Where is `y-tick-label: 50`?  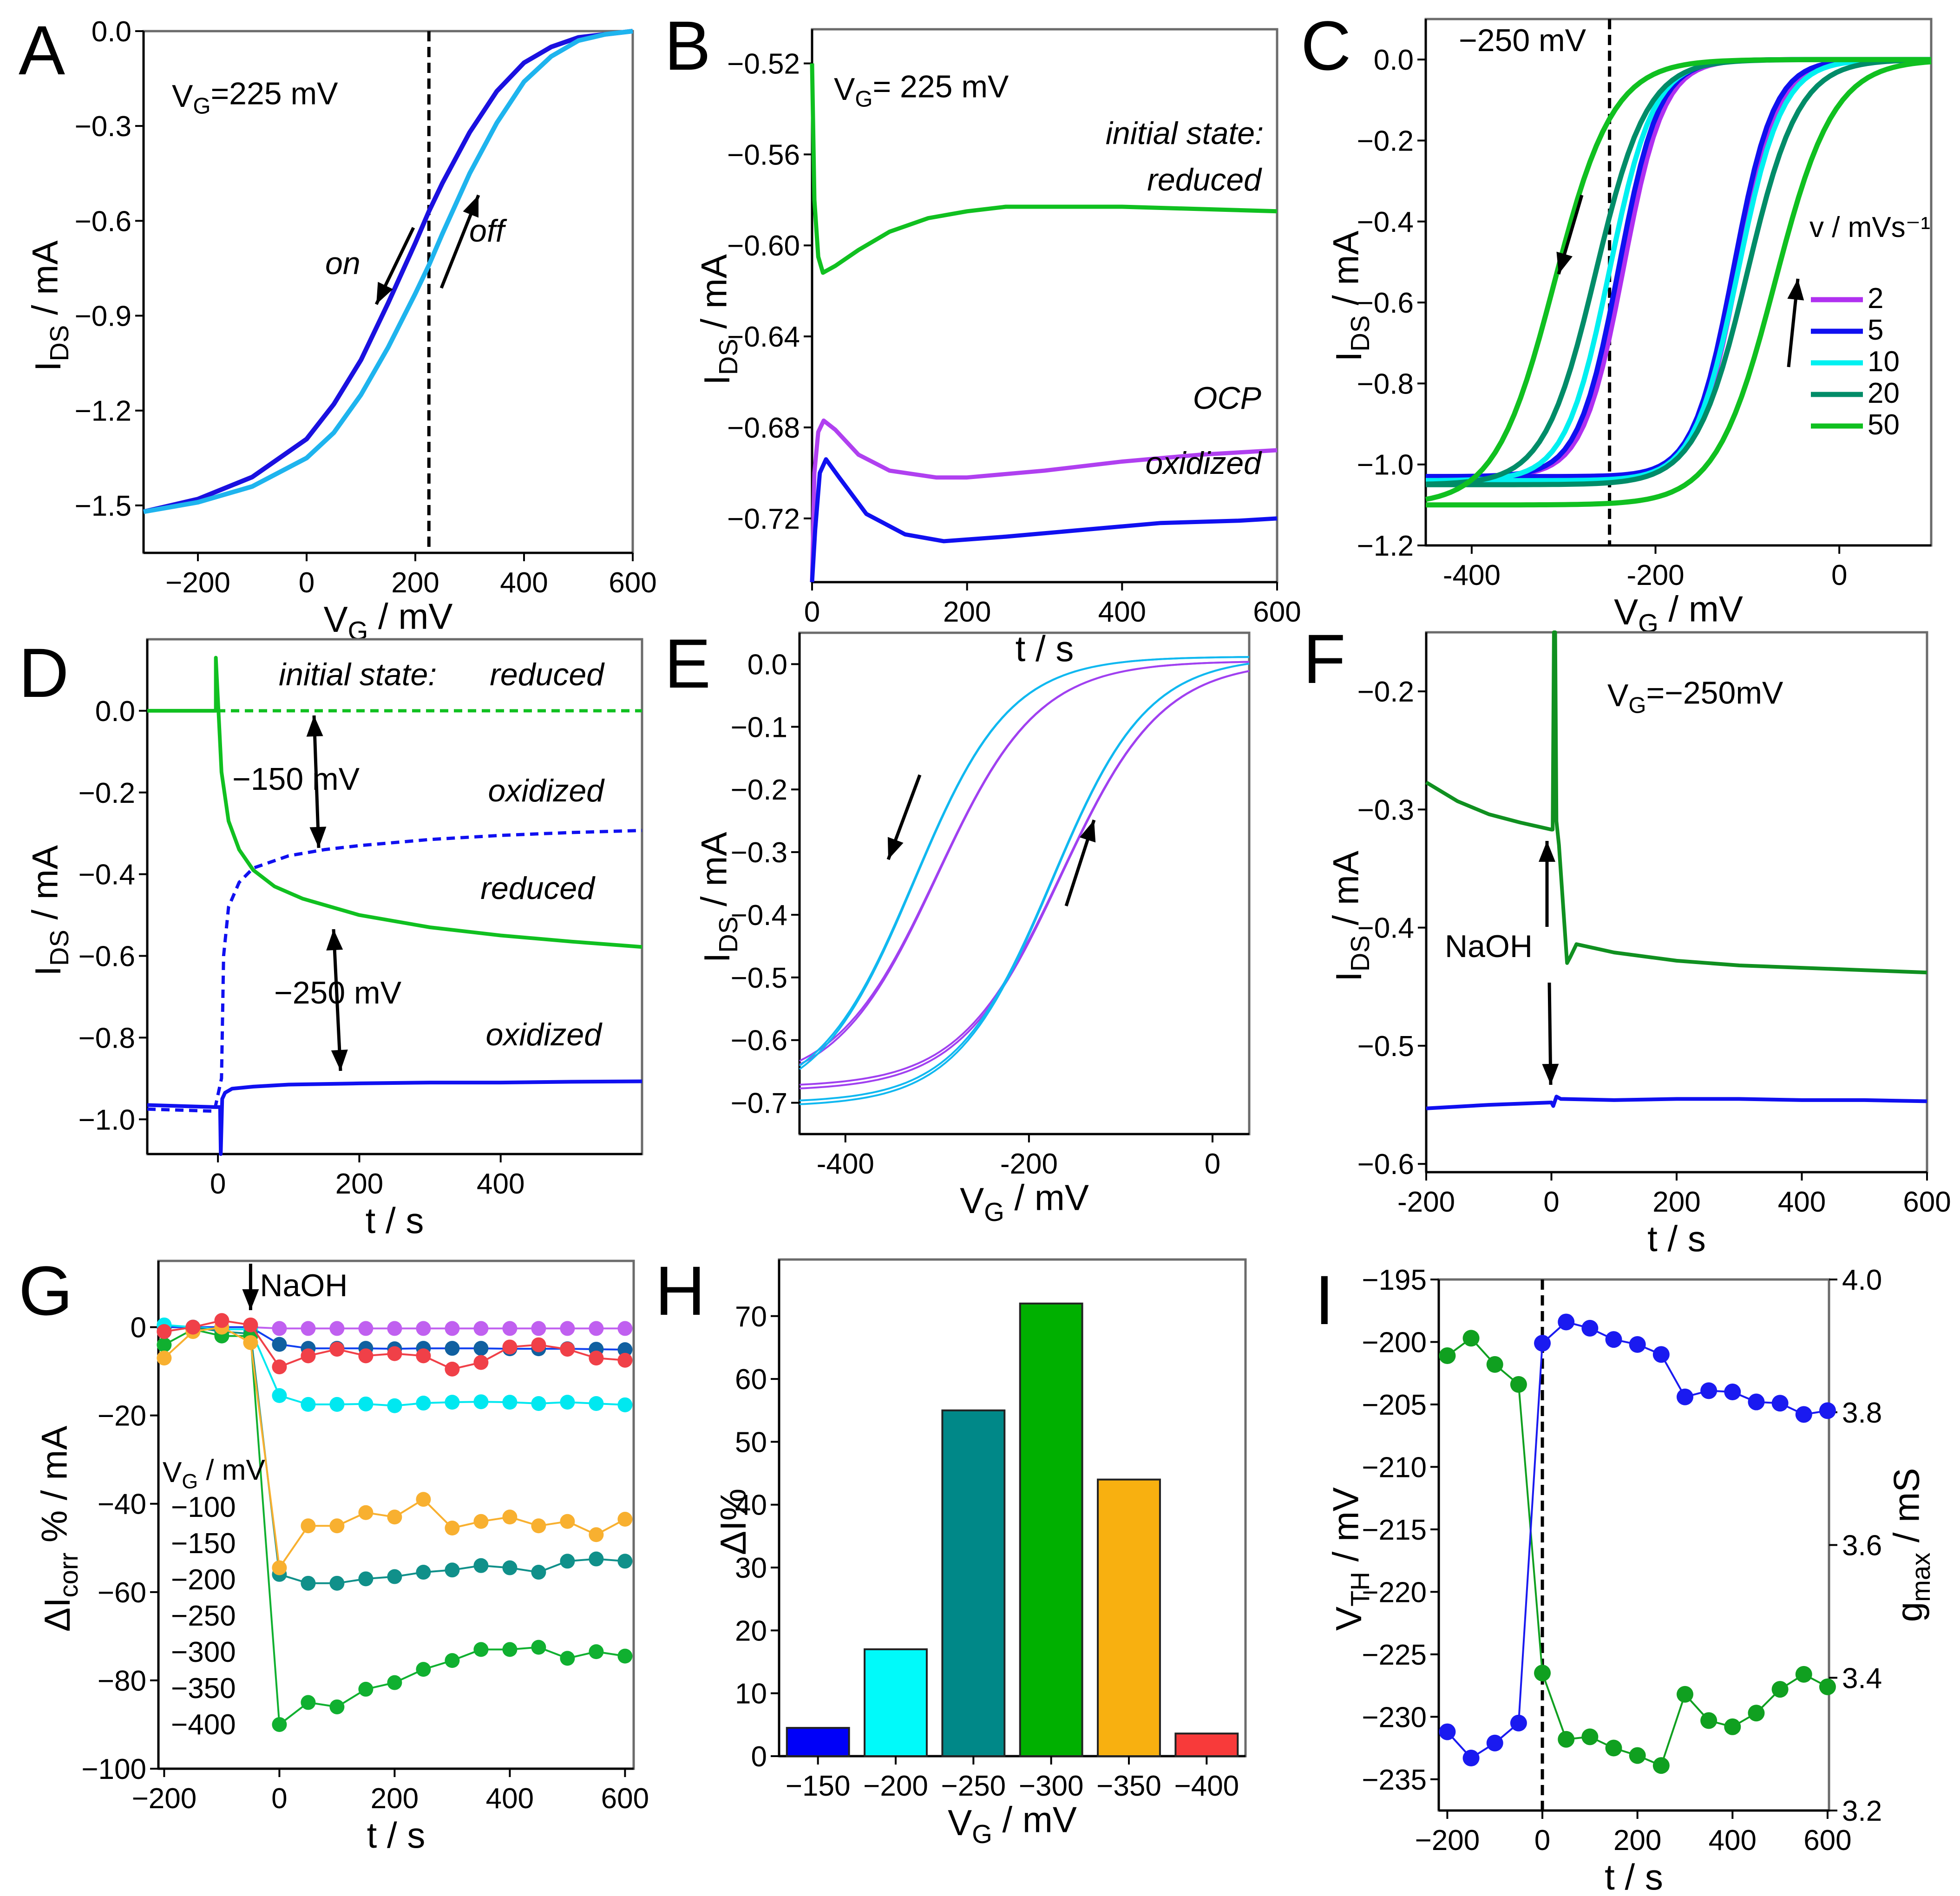
y-tick-label: 50 is located at coordinates (751, 1442).